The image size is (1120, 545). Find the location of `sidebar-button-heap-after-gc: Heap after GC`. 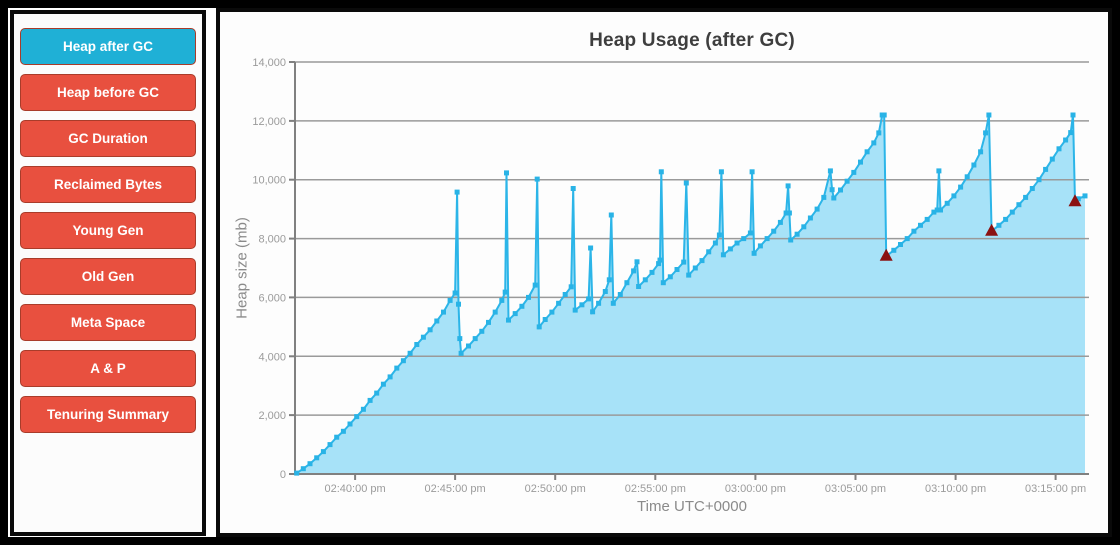

sidebar-button-heap-after-gc: Heap after GC is located at coordinates (108, 46).